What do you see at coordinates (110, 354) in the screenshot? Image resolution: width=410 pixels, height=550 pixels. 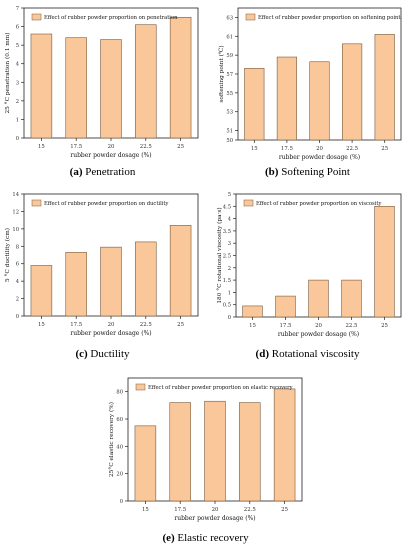 I see `caption-text: Ductility` at bounding box center [110, 354].